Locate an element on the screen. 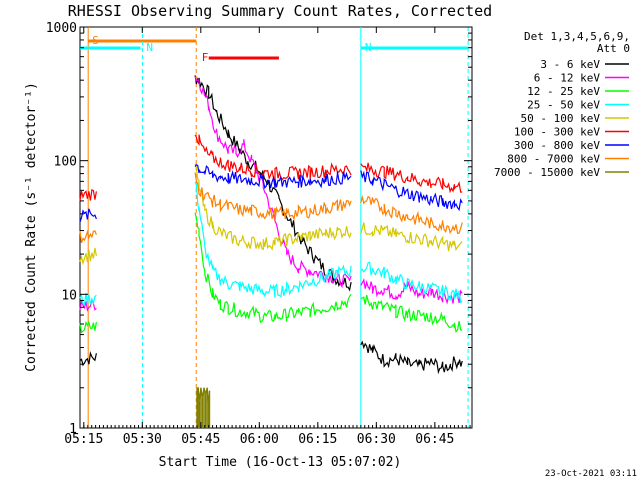  x-tick-label-4: 06:15 is located at coordinates (317, 439).